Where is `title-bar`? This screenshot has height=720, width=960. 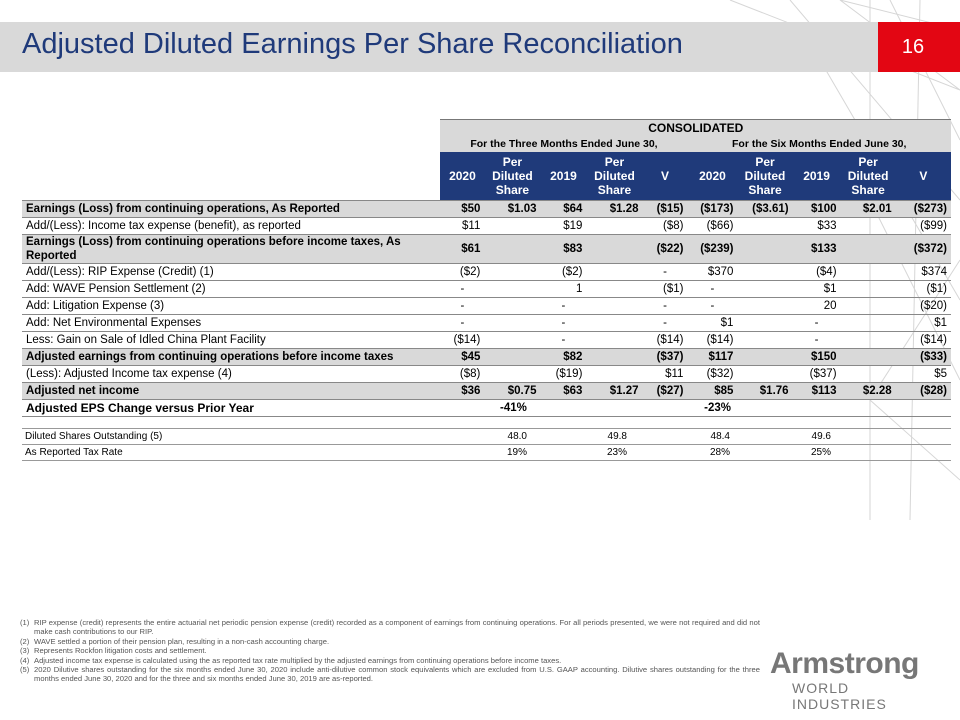 title-bar is located at coordinates (440, 47).